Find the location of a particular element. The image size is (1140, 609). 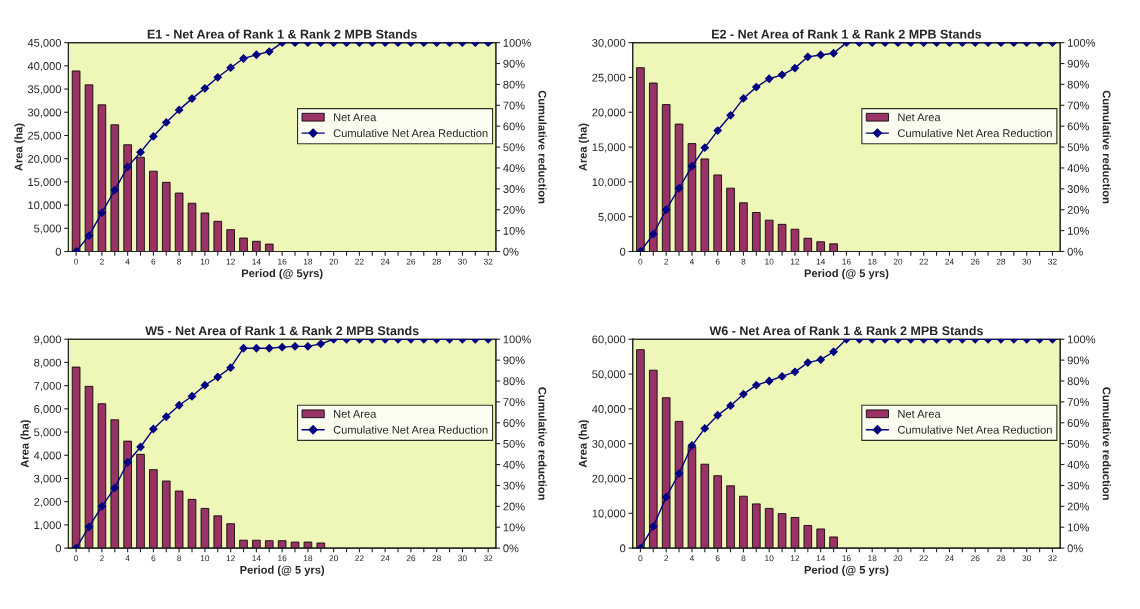

legend-label: Cumulative Net Area Reduction is located at coordinates (974, 133).